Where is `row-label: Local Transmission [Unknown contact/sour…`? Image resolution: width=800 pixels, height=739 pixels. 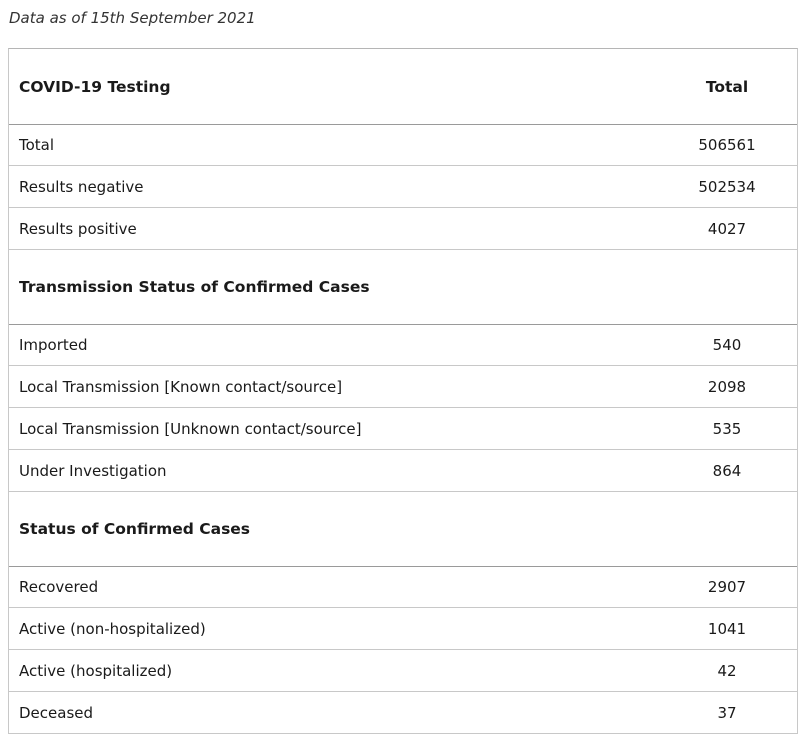
row-label: Local Transmission [Unknown contact/sour… is located at coordinates (190, 428).